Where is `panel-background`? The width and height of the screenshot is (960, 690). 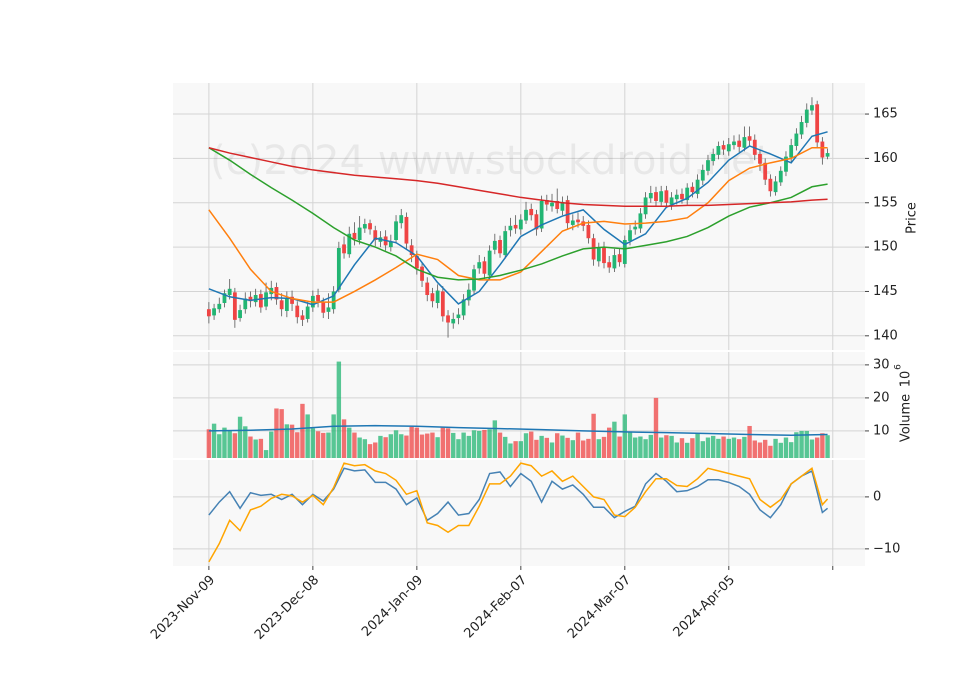 panel-background is located at coordinates (519, 513).